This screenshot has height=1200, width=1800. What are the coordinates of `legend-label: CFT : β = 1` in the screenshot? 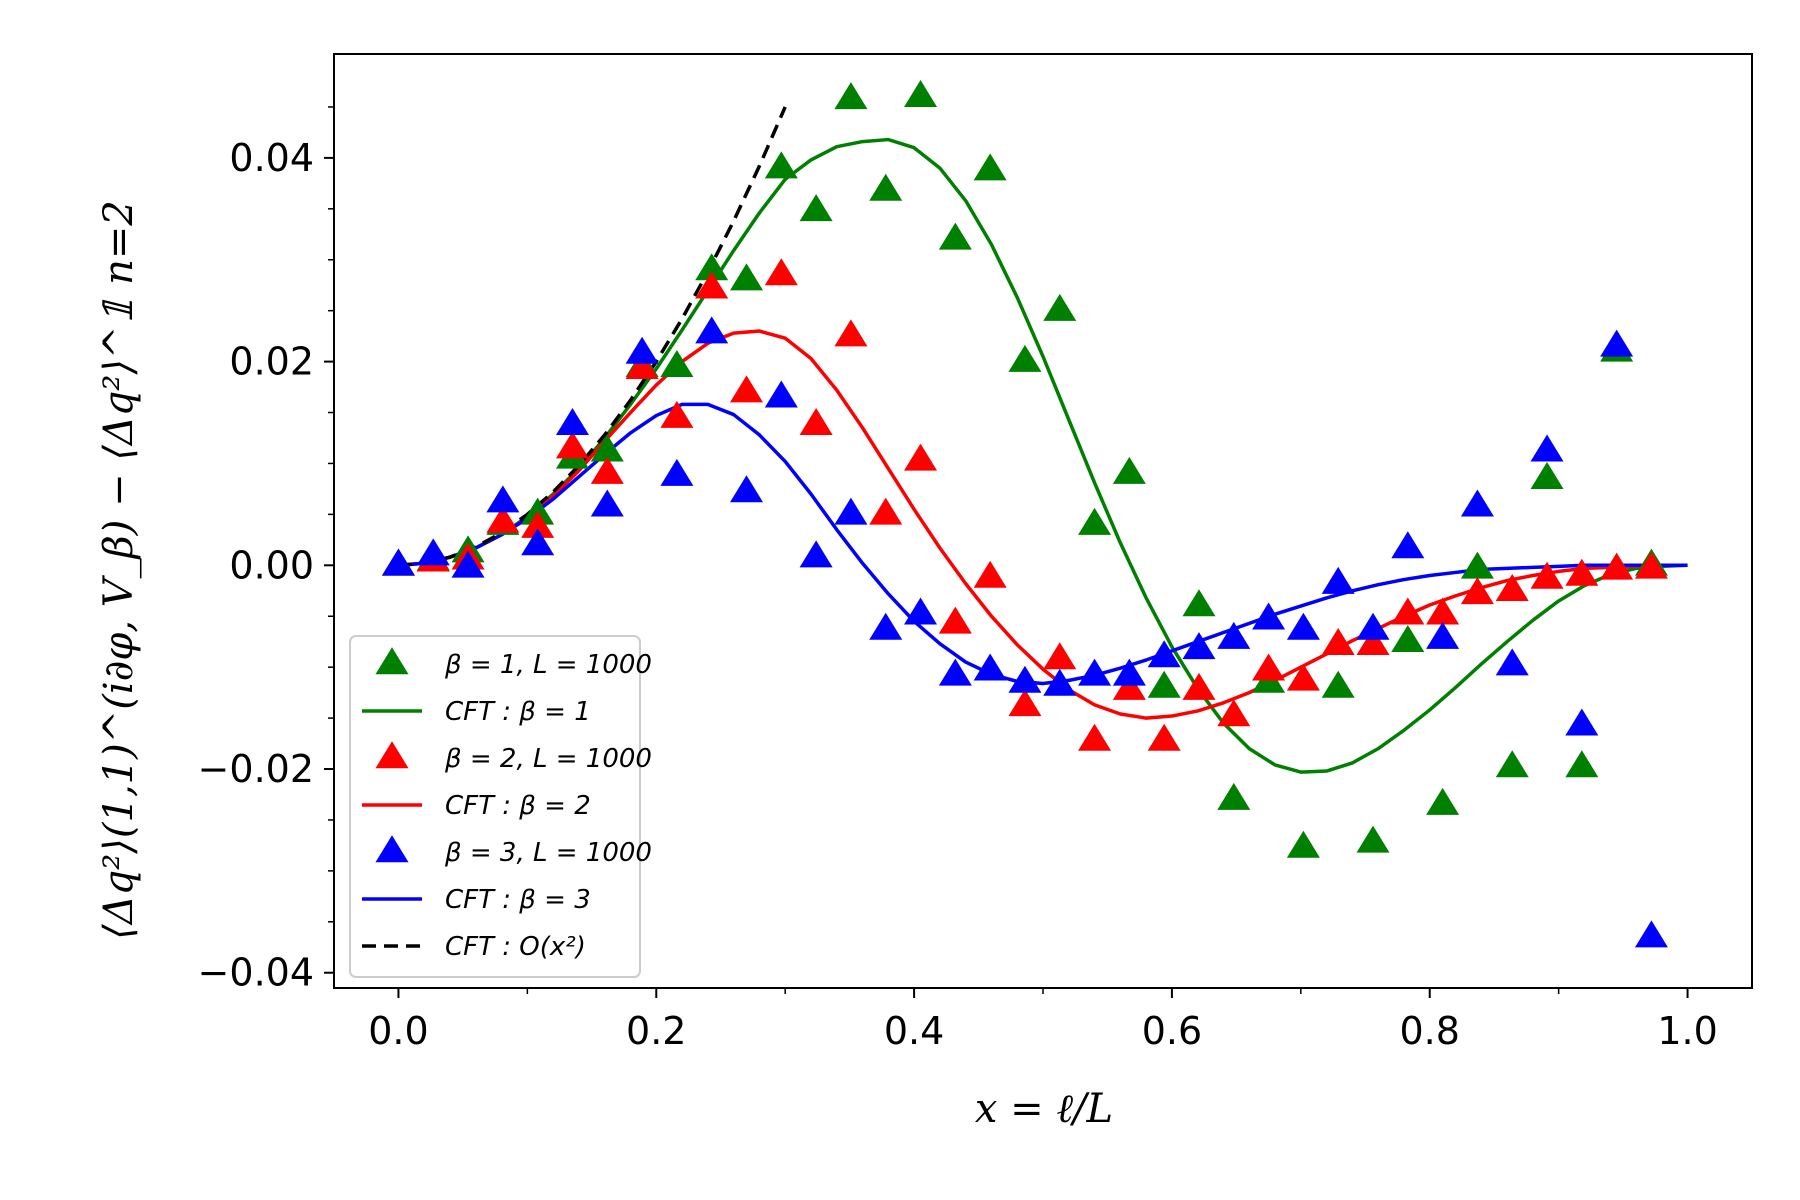 It's located at (518, 712).